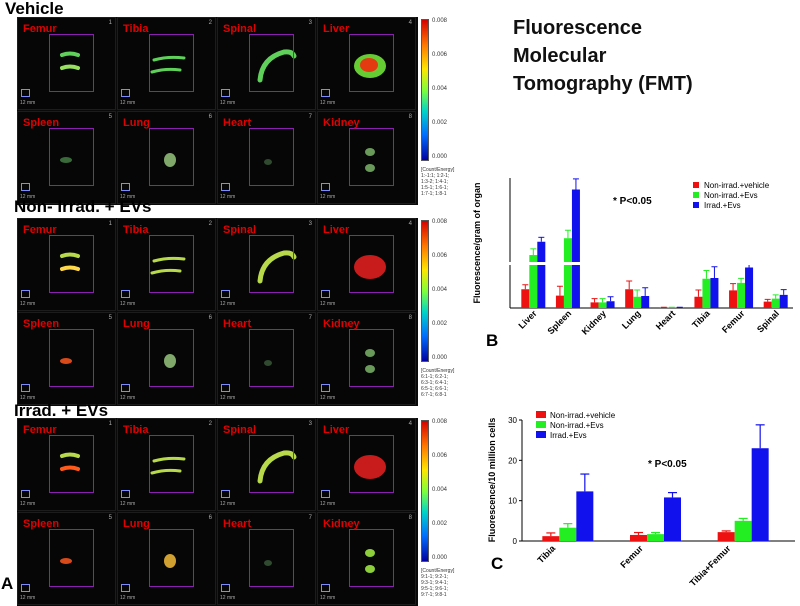  I want to click on fmt-title: Fluorescence Molecular Tomography (FMT), so click(603, 56).